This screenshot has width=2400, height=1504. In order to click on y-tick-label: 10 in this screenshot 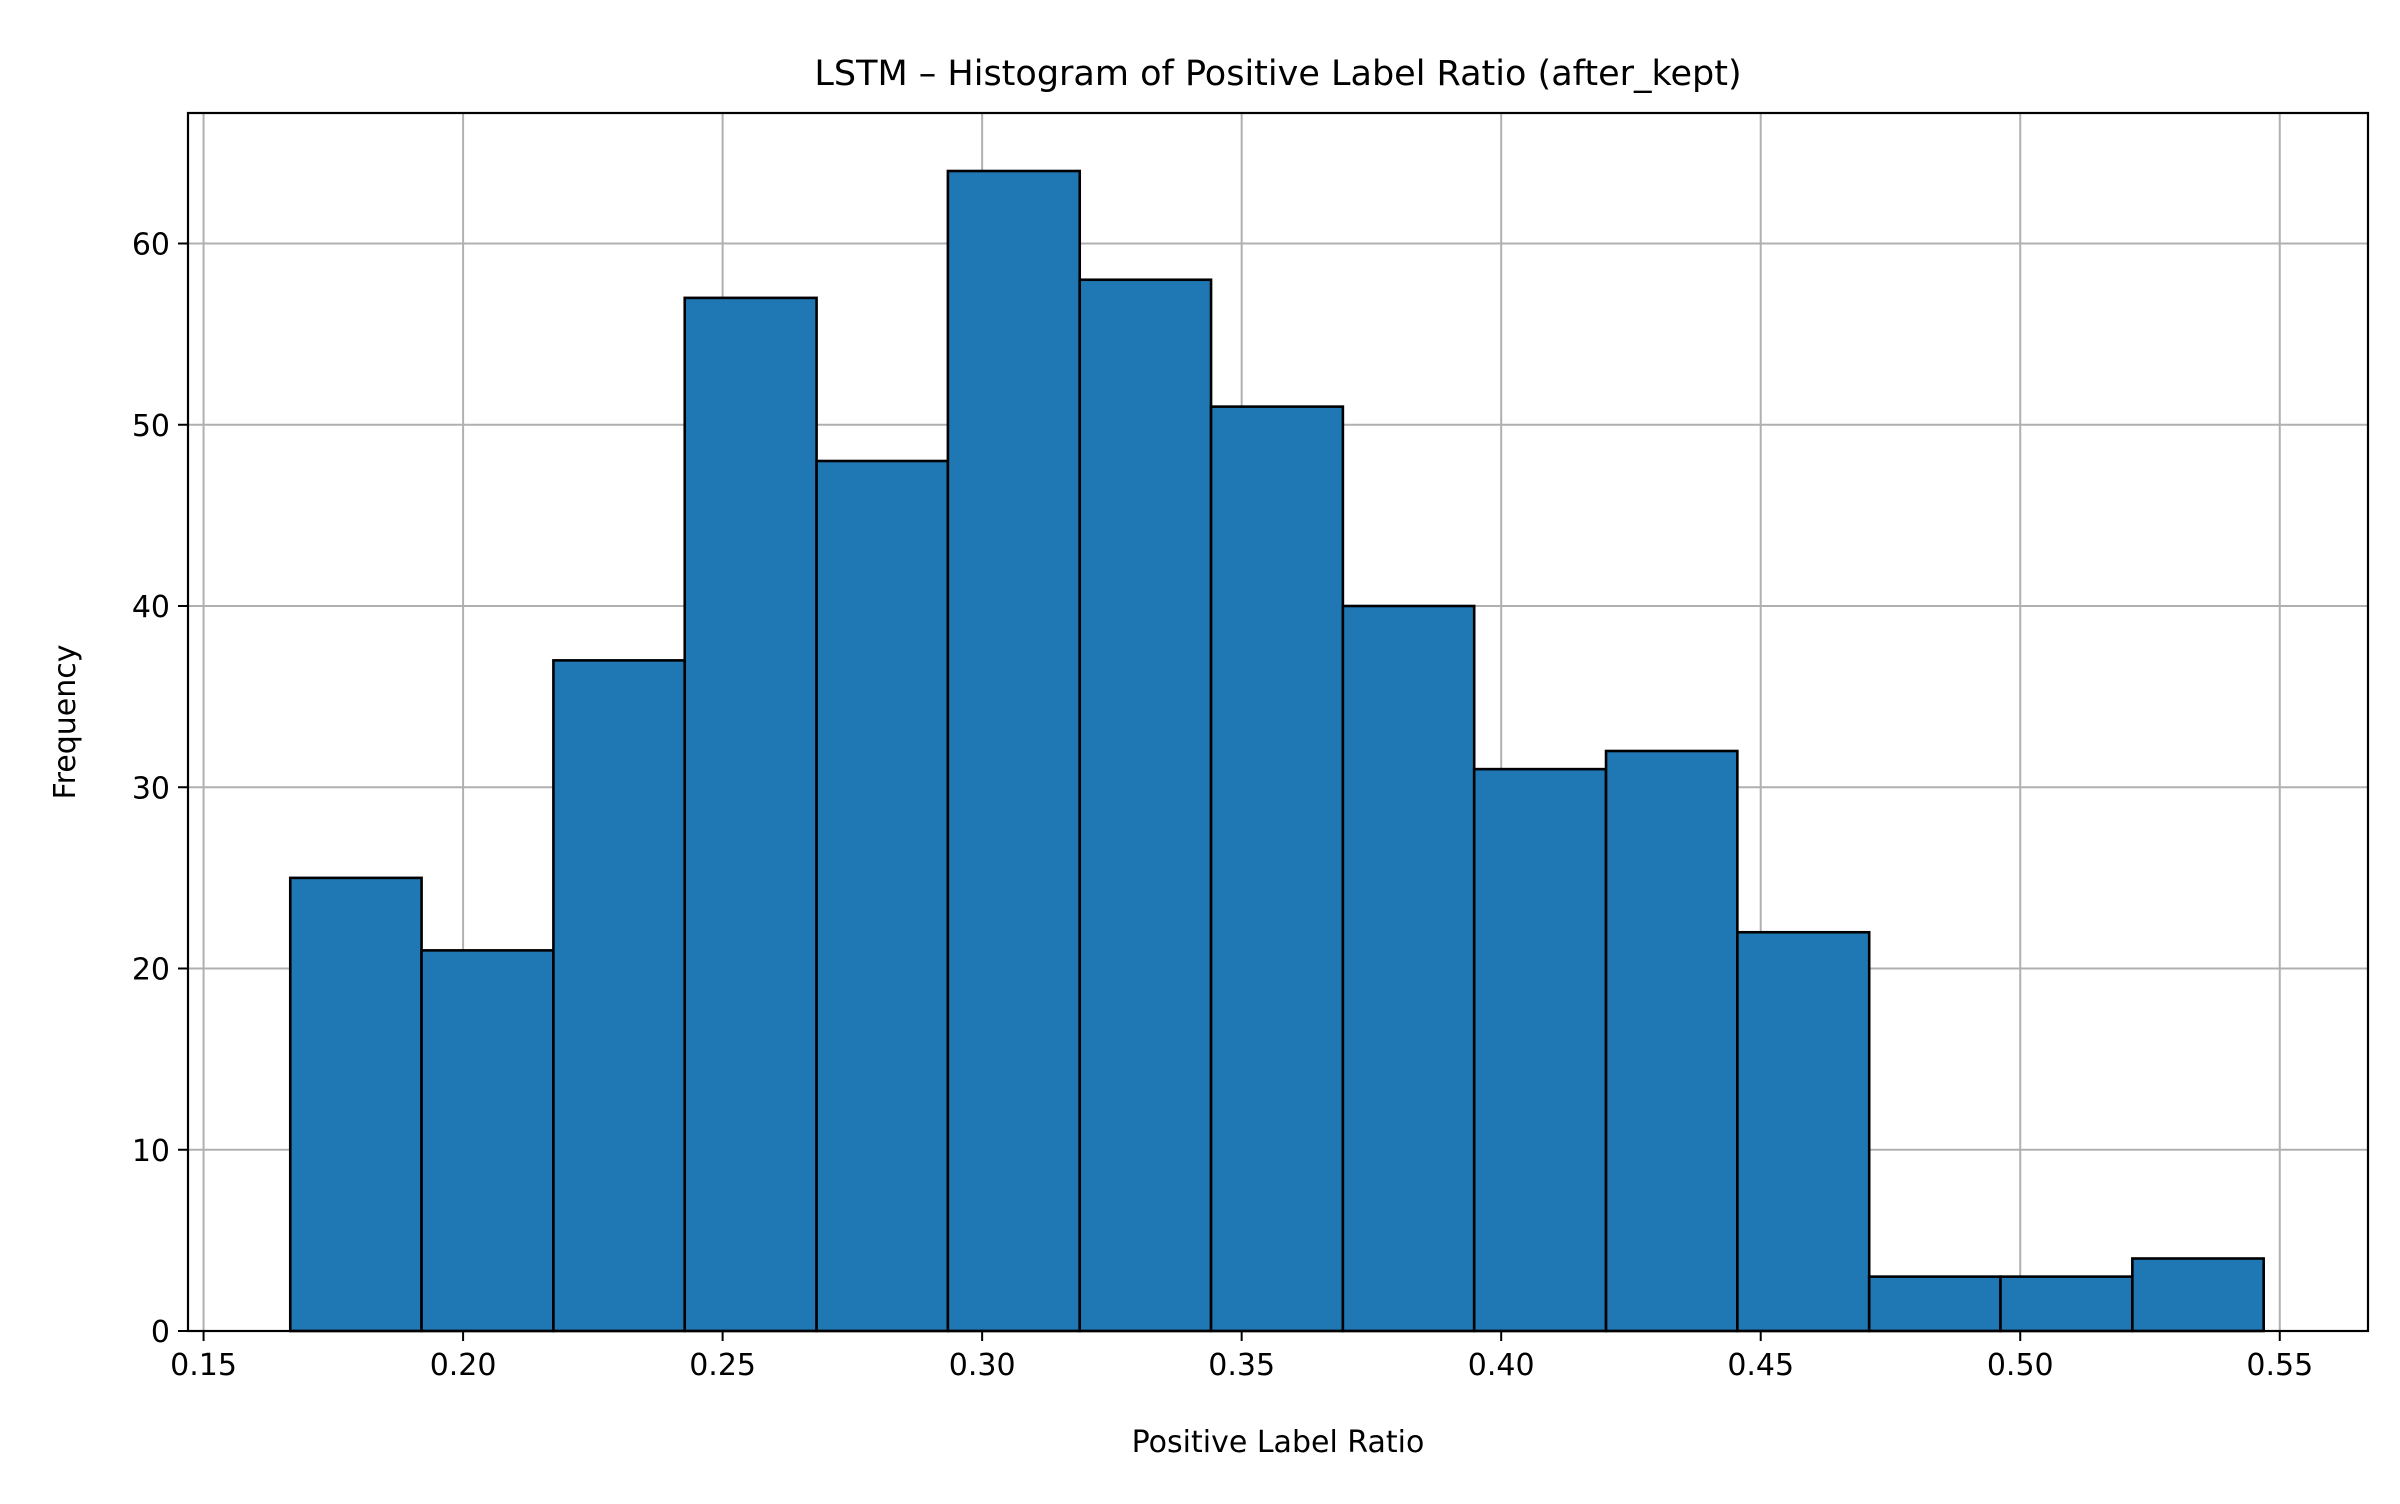, I will do `click(151, 1151)`.